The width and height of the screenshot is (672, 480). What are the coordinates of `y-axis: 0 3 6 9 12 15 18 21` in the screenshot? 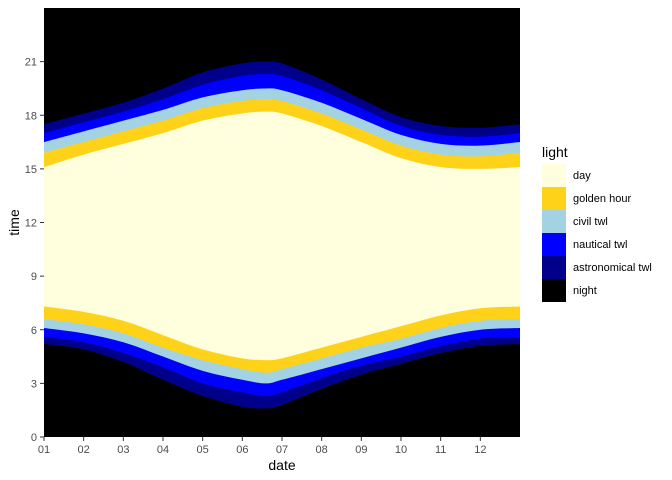 It's located at (34, 250).